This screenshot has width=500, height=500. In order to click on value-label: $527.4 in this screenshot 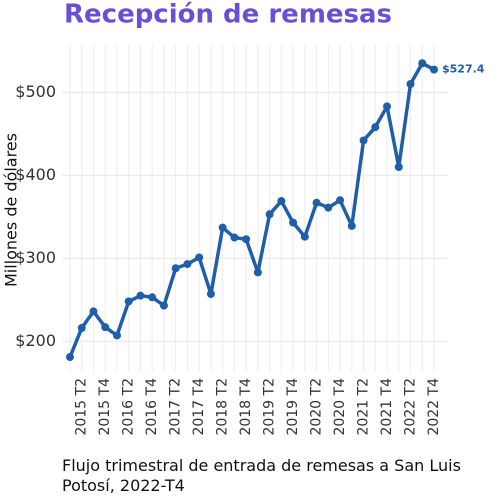, I will do `click(463, 69)`.